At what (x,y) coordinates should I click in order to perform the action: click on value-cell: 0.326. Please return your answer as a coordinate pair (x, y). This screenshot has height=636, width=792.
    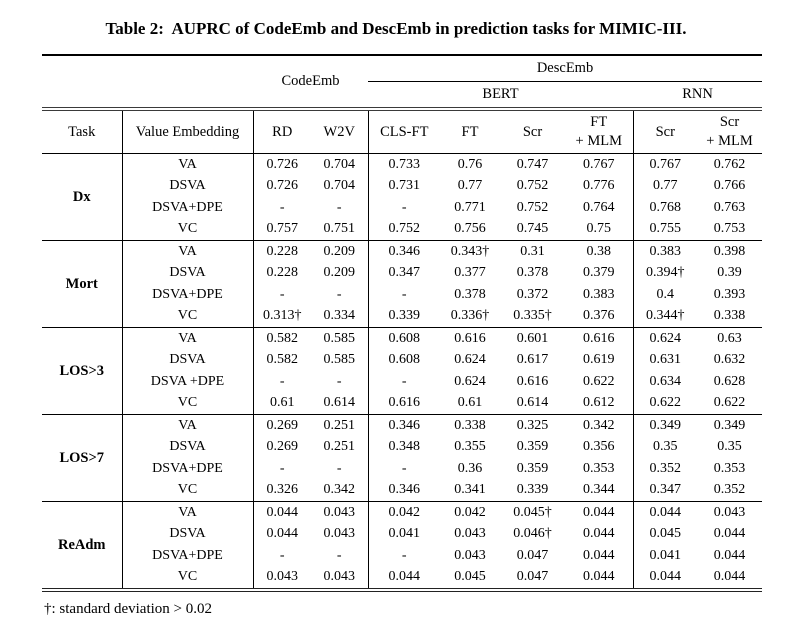
    Looking at the image, I should click on (282, 490).